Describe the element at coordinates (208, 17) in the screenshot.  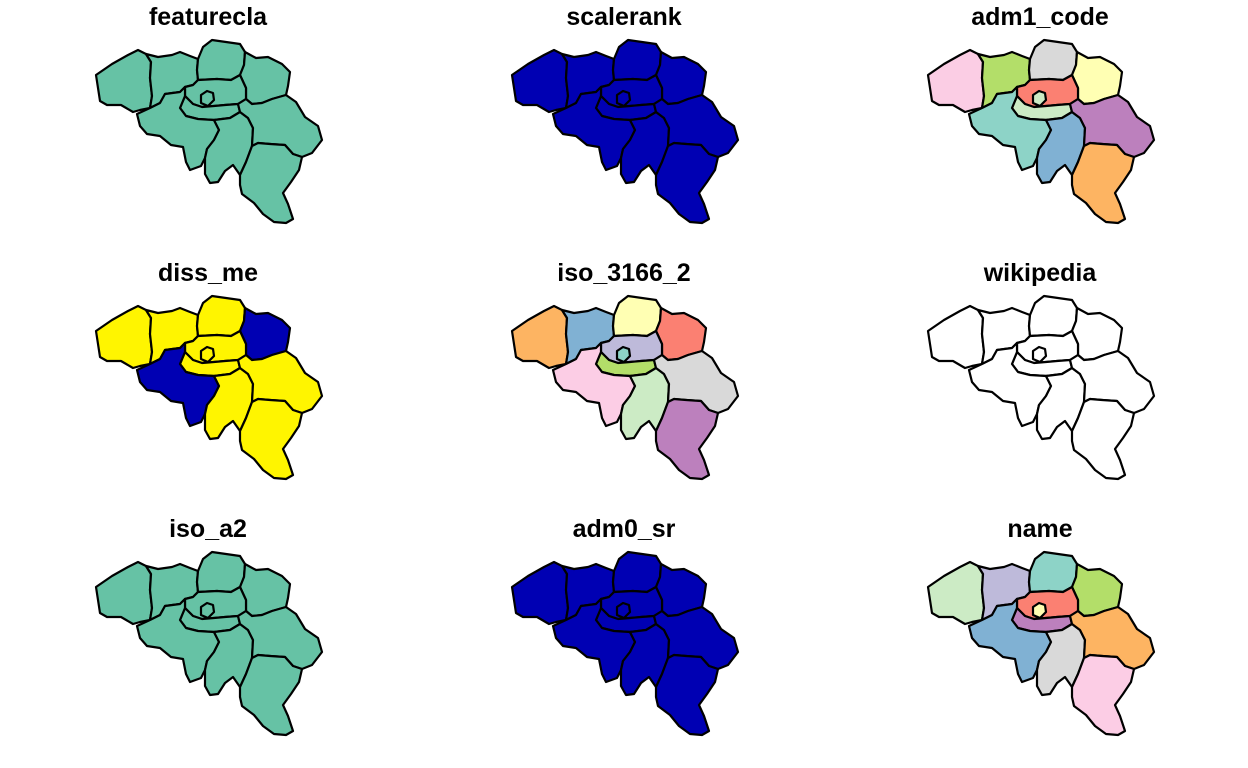
I see `panel-title-1: featurecla` at that location.